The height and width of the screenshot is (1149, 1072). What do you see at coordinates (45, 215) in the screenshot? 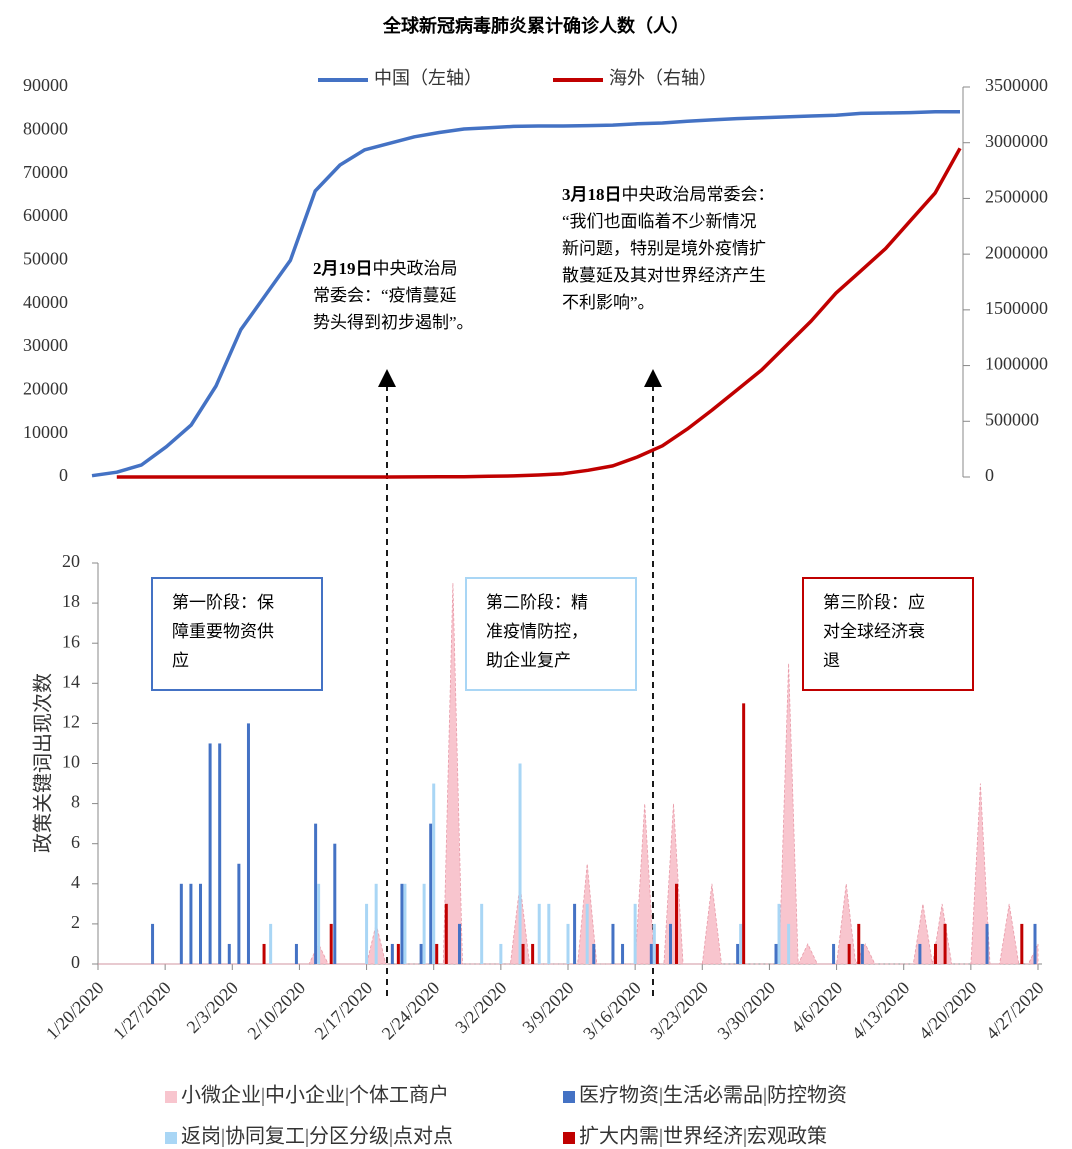
I see `y-tick-label: 60000` at bounding box center [45, 215].